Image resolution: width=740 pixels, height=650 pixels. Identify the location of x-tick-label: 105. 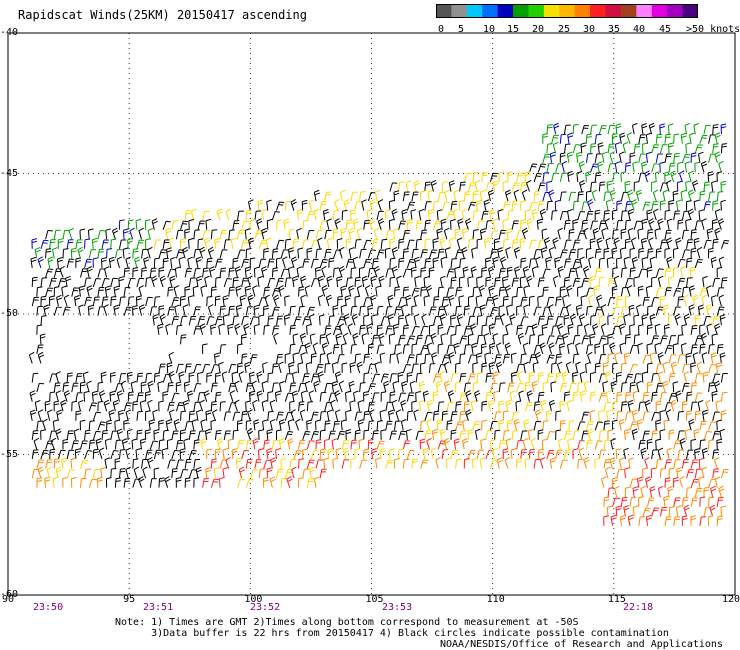
(374, 599).